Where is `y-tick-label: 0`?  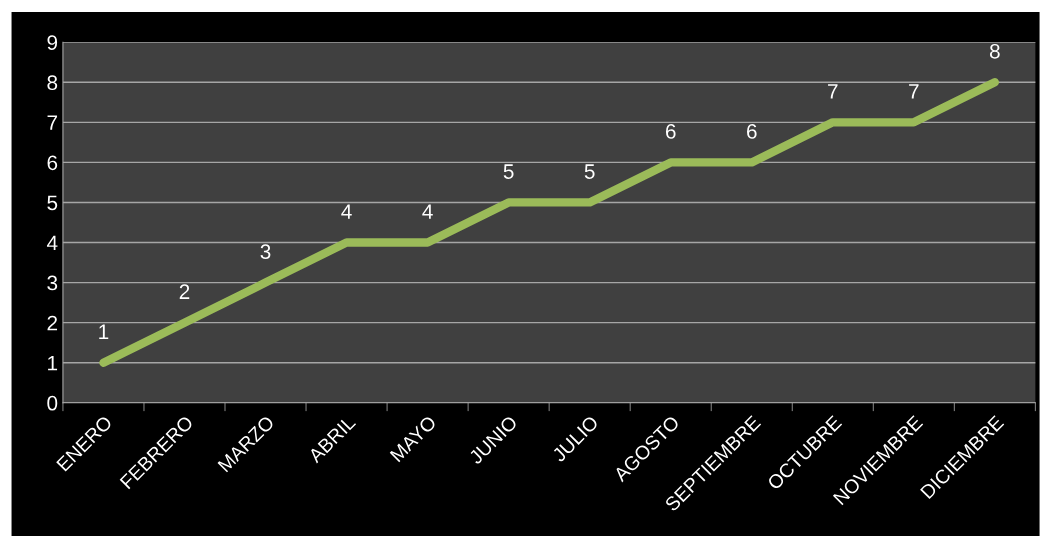 y-tick-label: 0 is located at coordinates (52, 403).